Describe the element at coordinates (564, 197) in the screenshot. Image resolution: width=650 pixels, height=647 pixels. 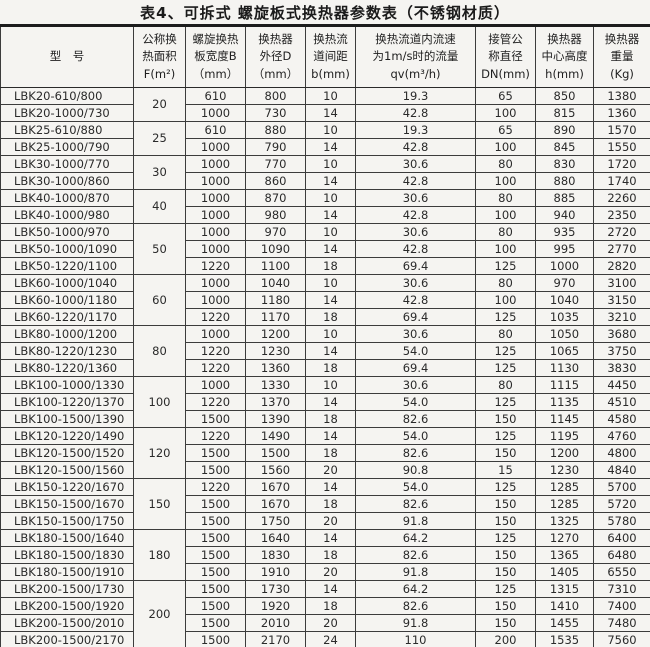
I see `value-cell: 885` at that location.